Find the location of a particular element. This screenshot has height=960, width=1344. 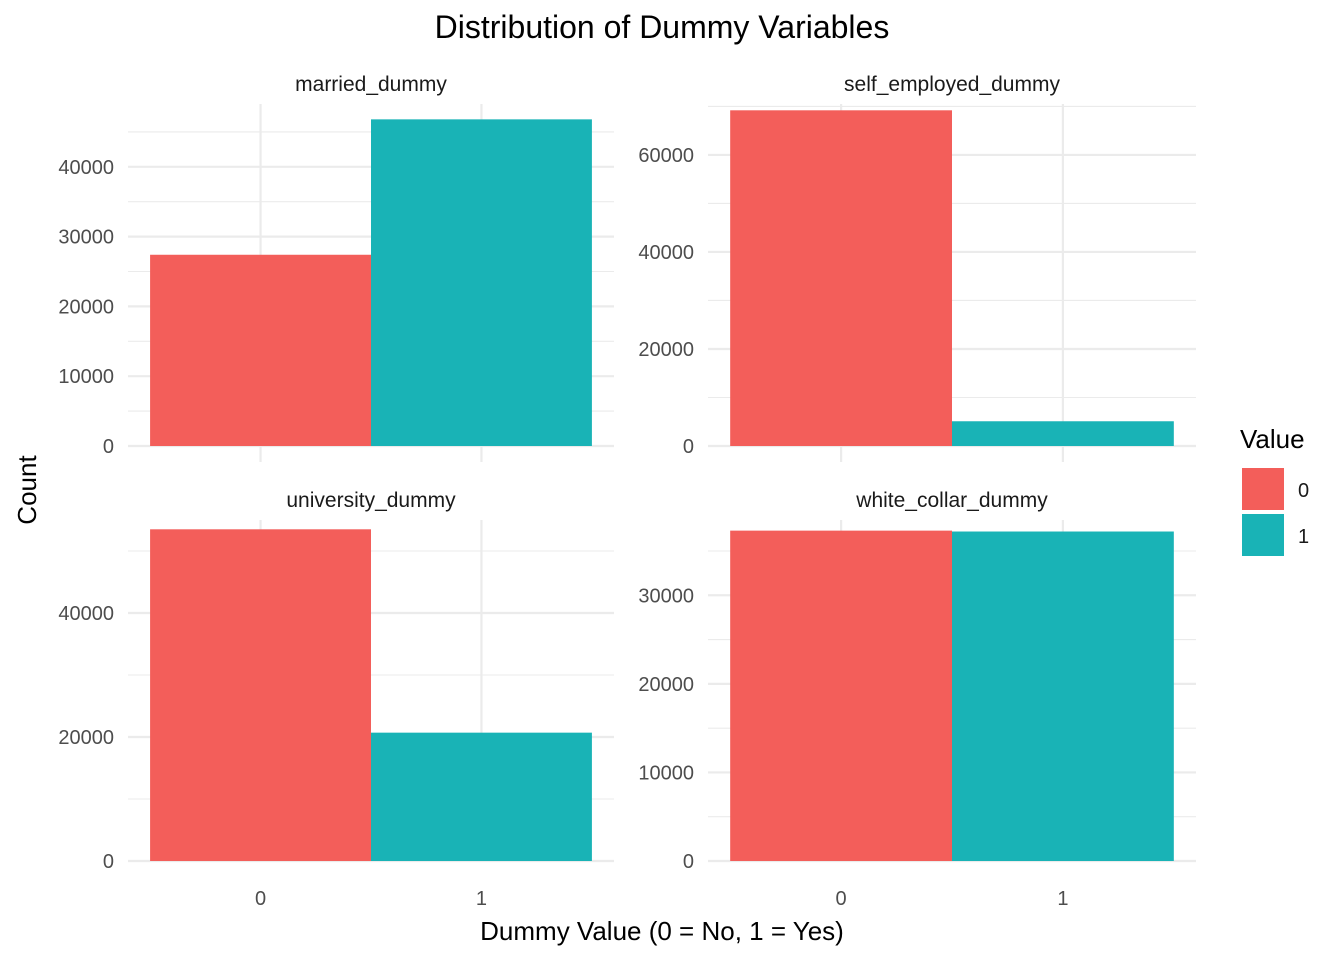

legend-label-1: 1 is located at coordinates (1303, 537).